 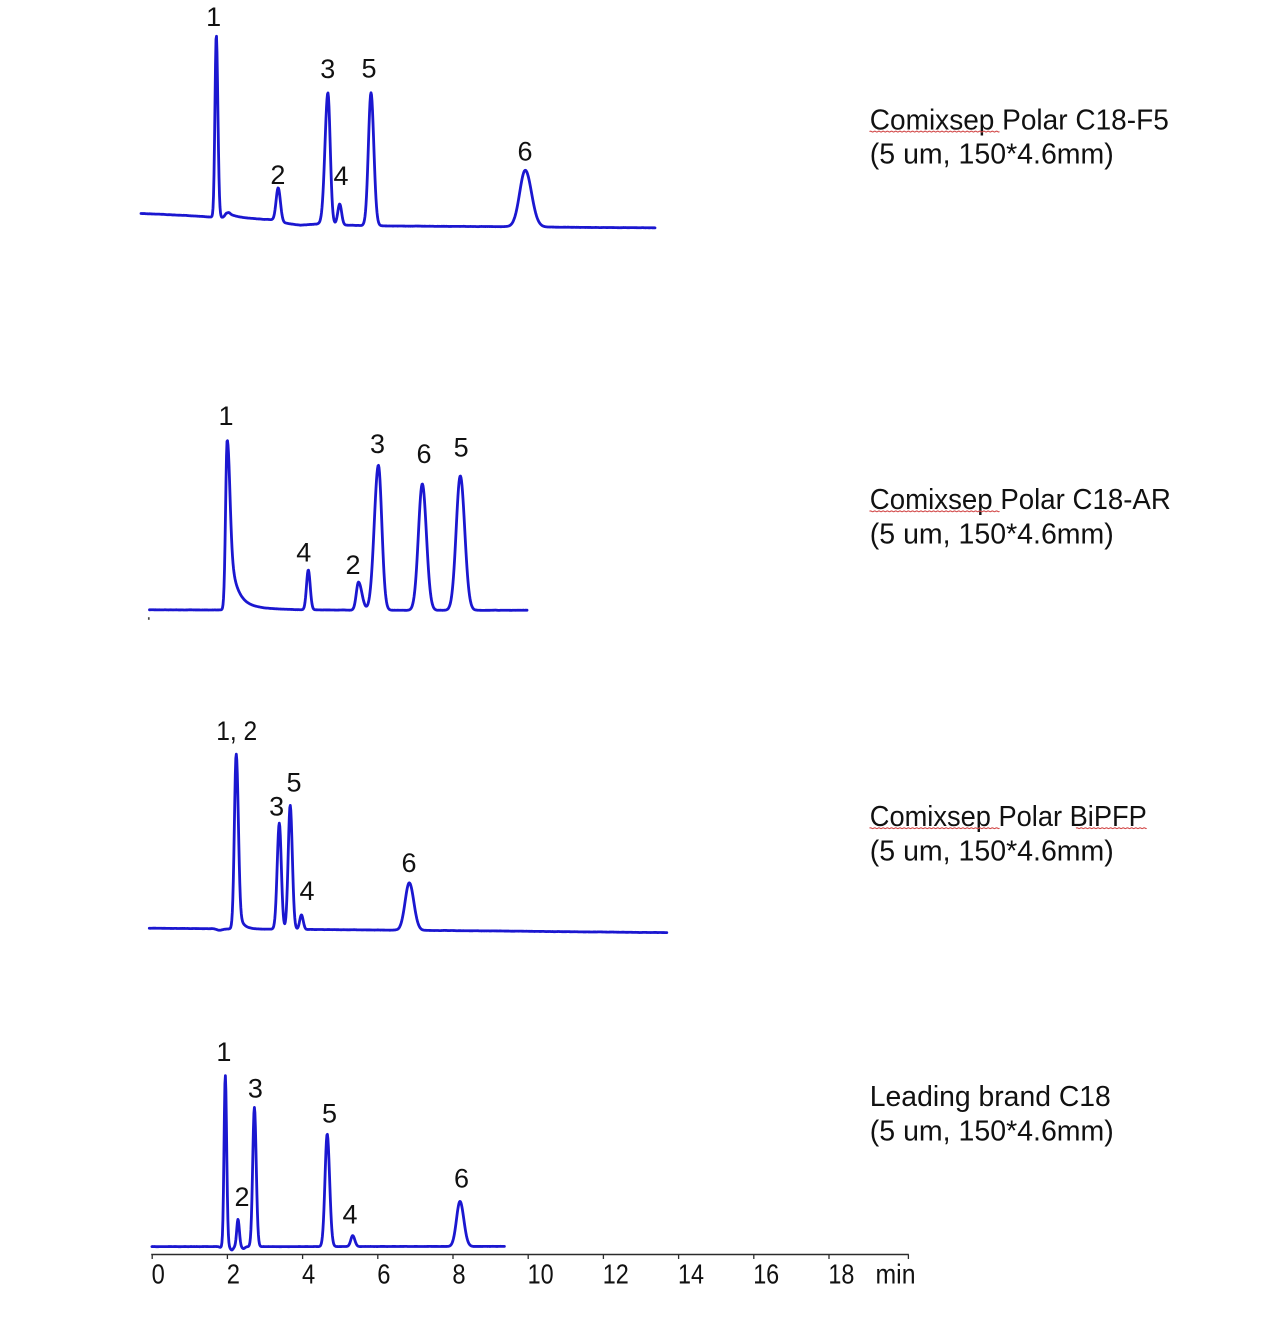 I want to click on svg-text: 8, so click(x=458, y=1274).